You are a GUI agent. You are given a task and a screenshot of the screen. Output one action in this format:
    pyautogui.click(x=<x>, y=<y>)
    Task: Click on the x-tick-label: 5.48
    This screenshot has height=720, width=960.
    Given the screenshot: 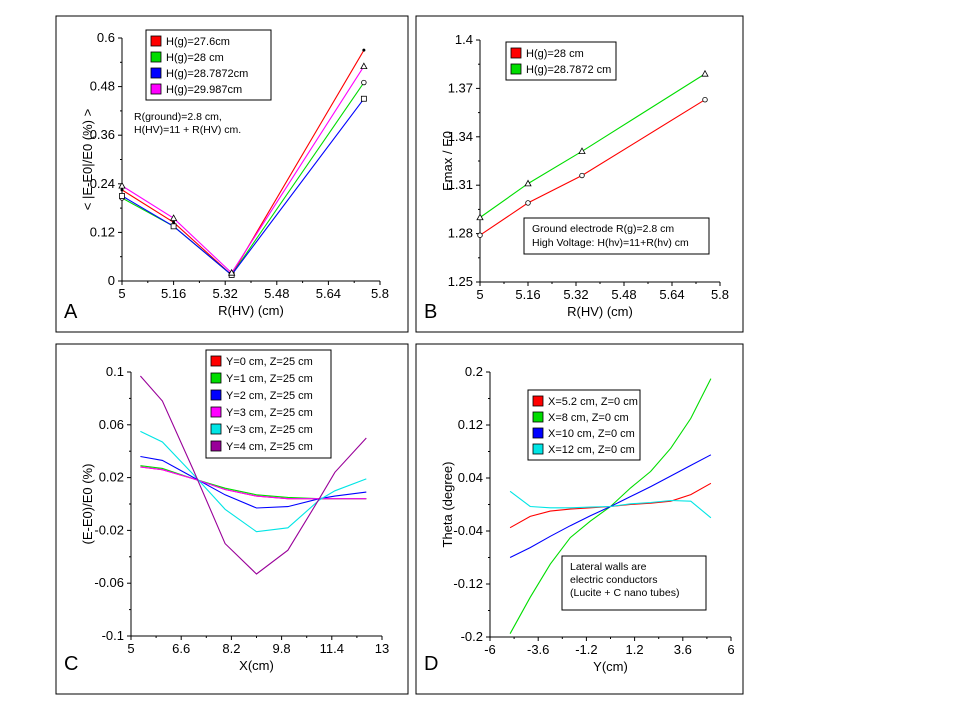 What is the action you would take?
    pyautogui.click(x=276, y=293)
    